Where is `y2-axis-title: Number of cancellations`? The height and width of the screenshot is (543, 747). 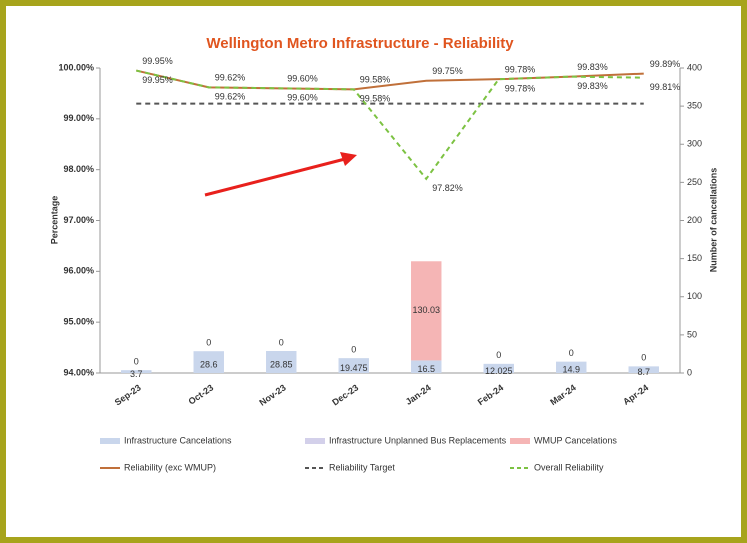
y2-axis-title: Number of cancellations is located at coordinates (713, 220).